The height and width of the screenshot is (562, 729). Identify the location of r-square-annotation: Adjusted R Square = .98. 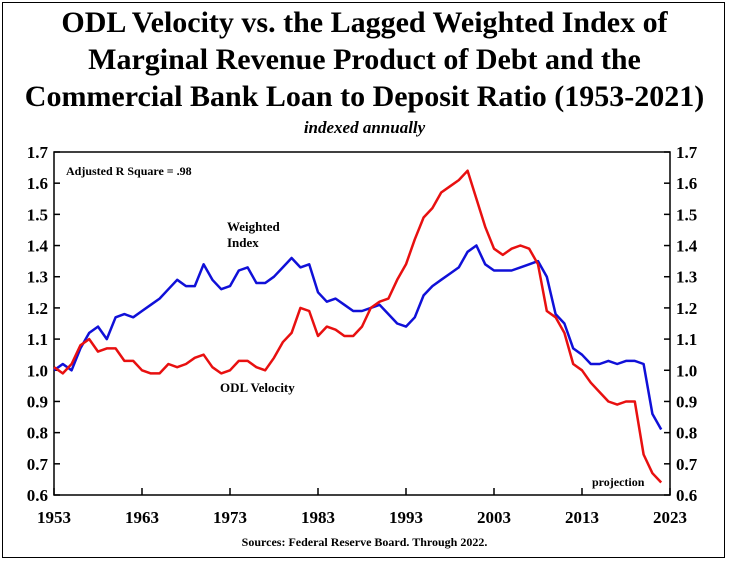
(129, 171).